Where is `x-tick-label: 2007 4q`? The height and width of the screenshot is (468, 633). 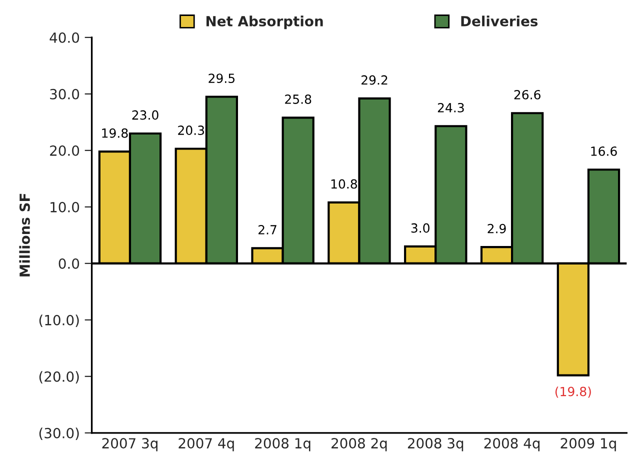
x-tick-label: 2007 4q is located at coordinates (206, 445).